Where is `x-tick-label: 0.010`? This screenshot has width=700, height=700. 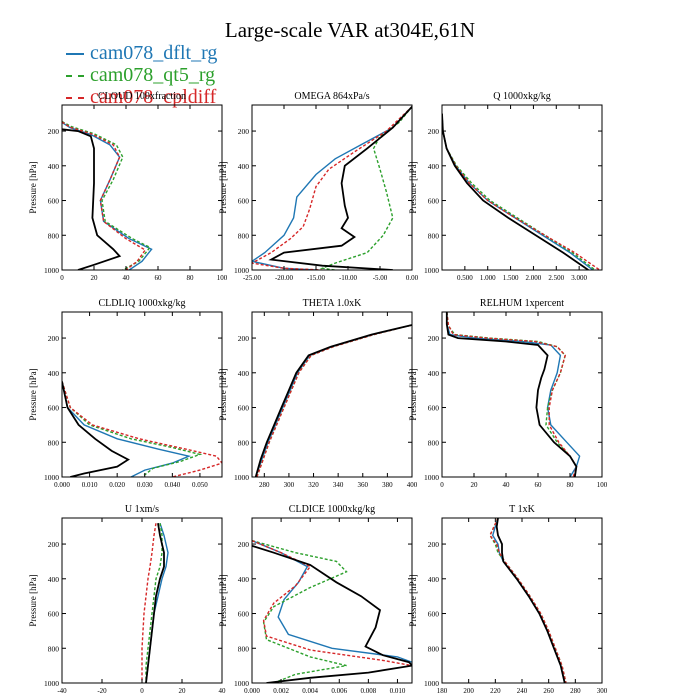
x-tick-label: 0.010 is located at coordinates (90, 485).